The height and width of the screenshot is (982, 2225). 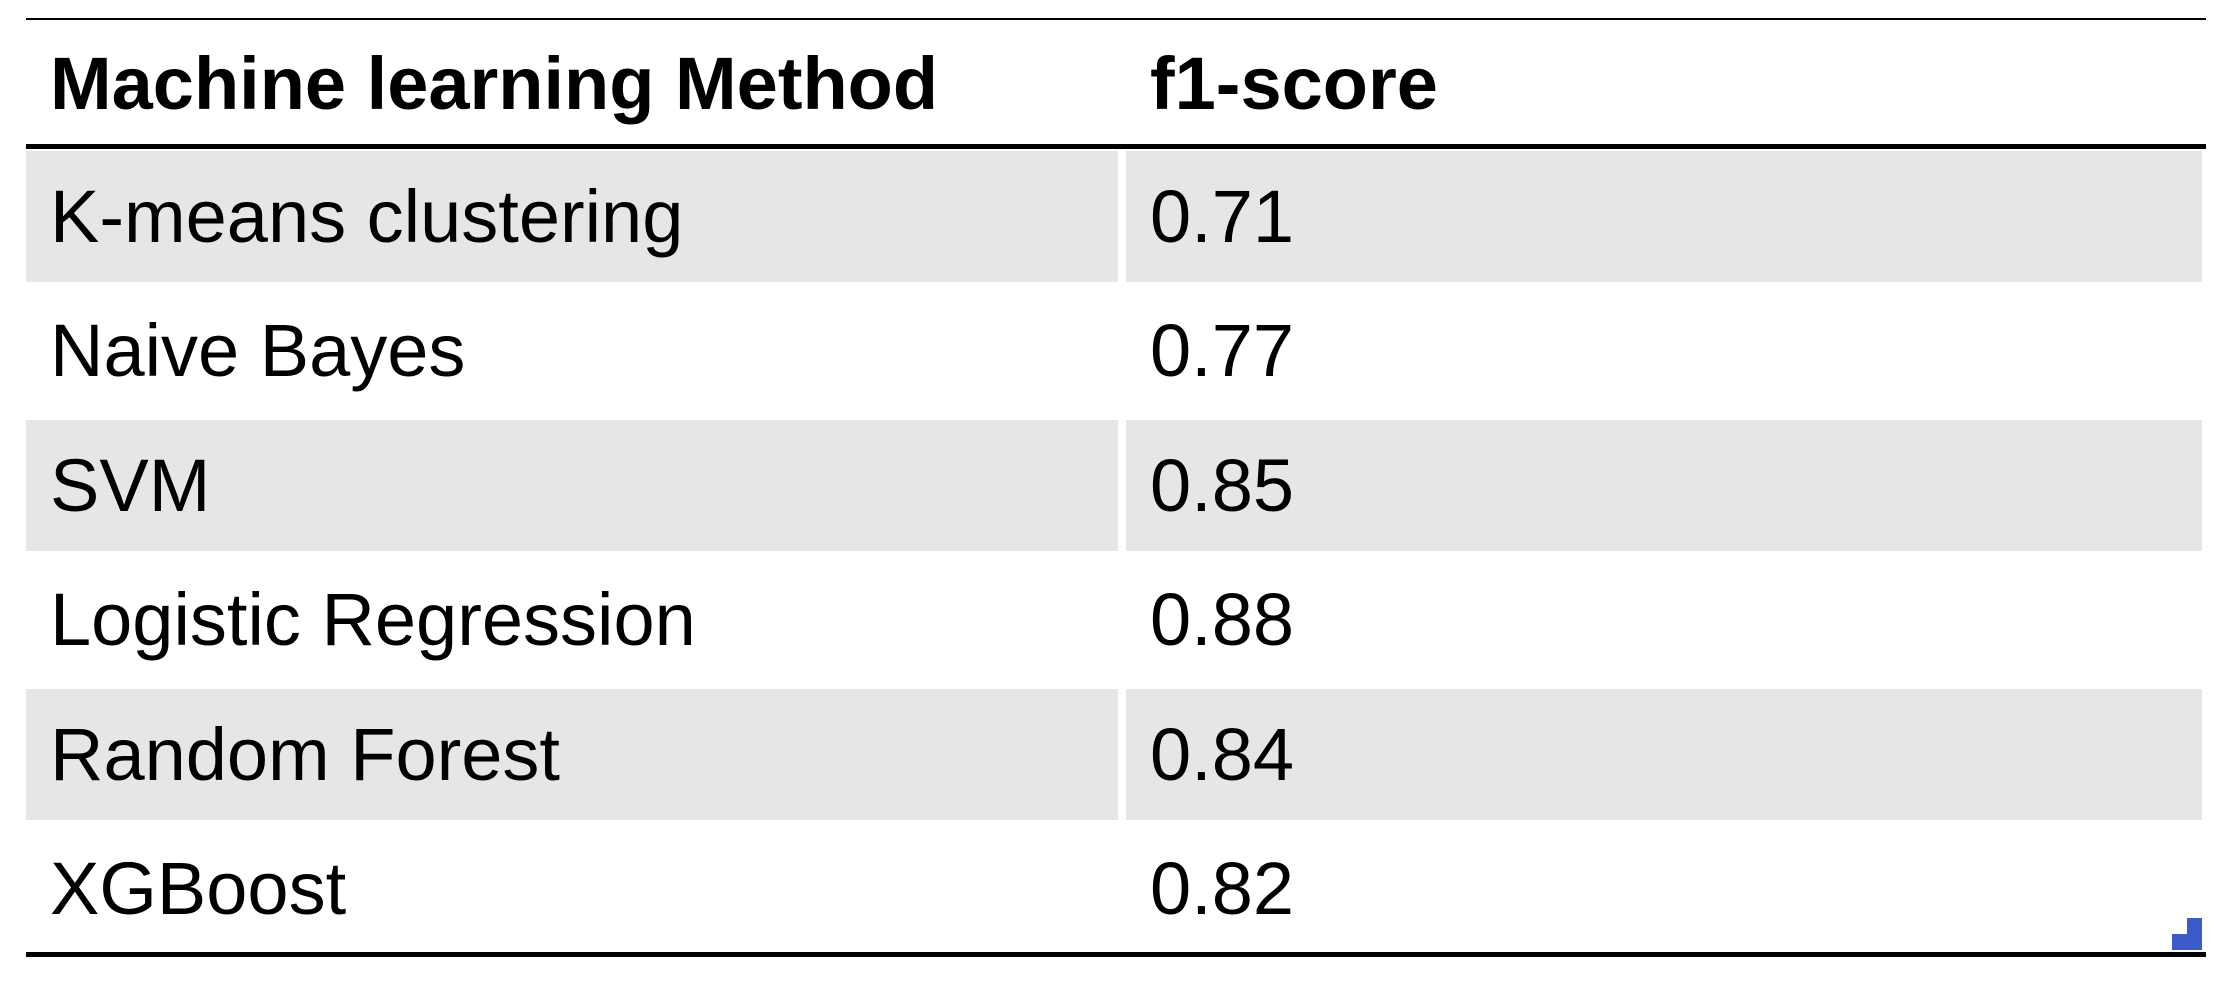 I want to click on method-cell: Logistic Regression, so click(x=572, y=619).